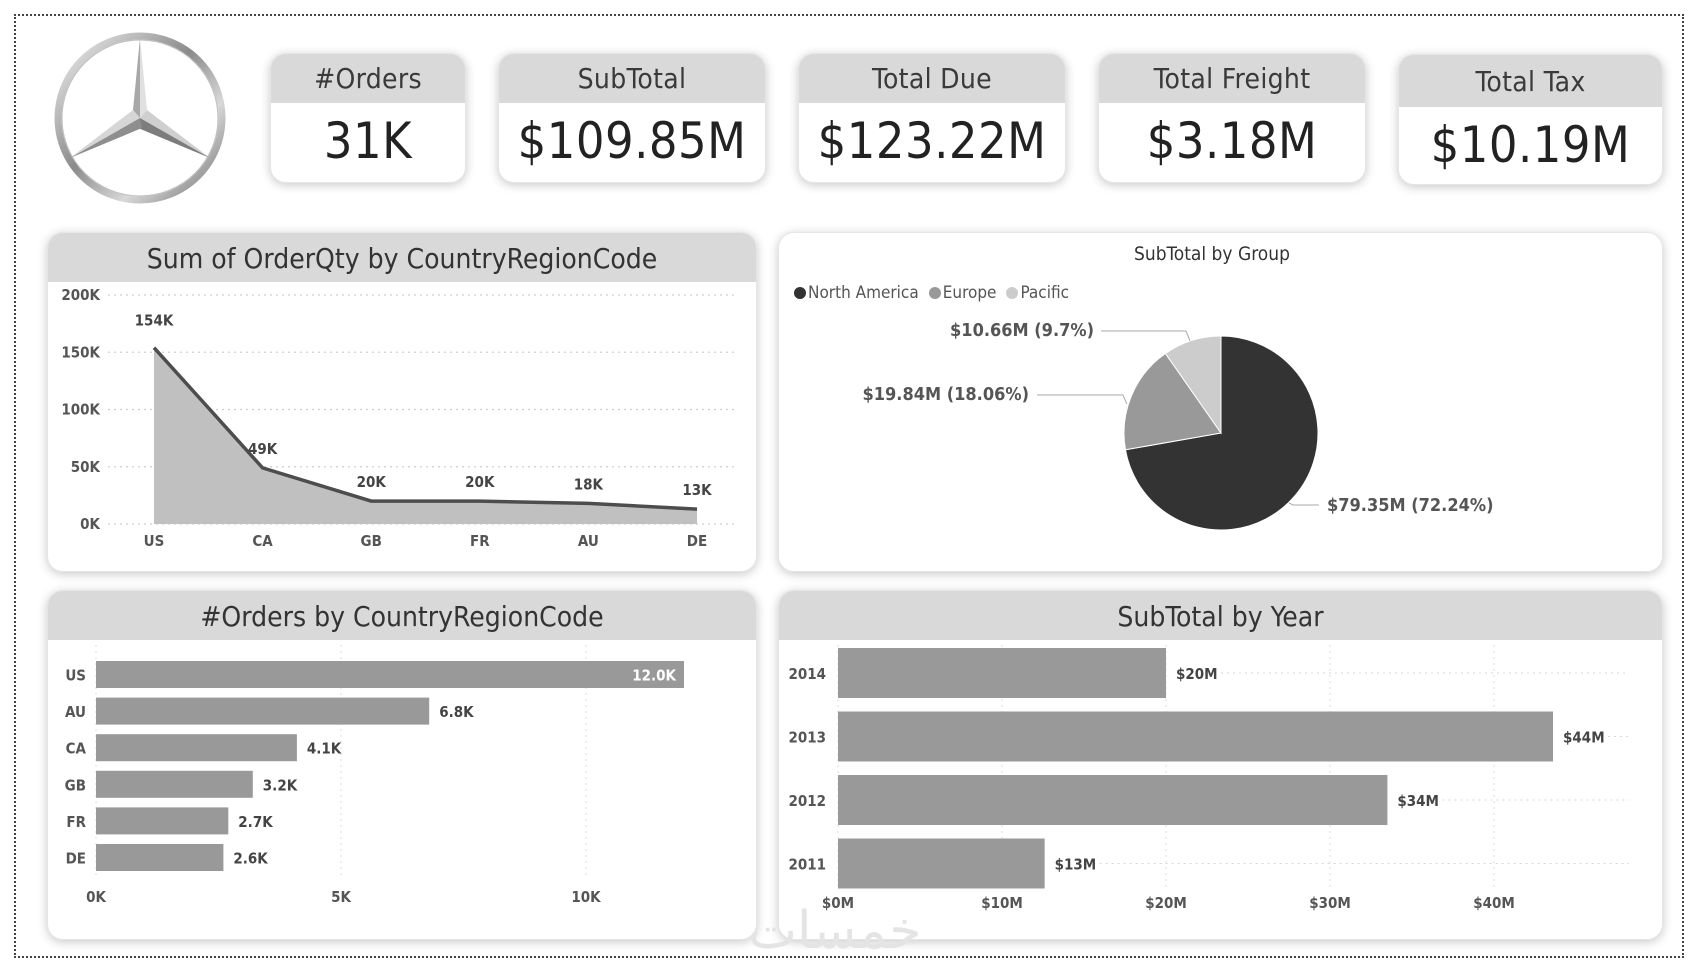 The image size is (1700, 970). I want to click on y-tick-label: 100K, so click(80, 410).